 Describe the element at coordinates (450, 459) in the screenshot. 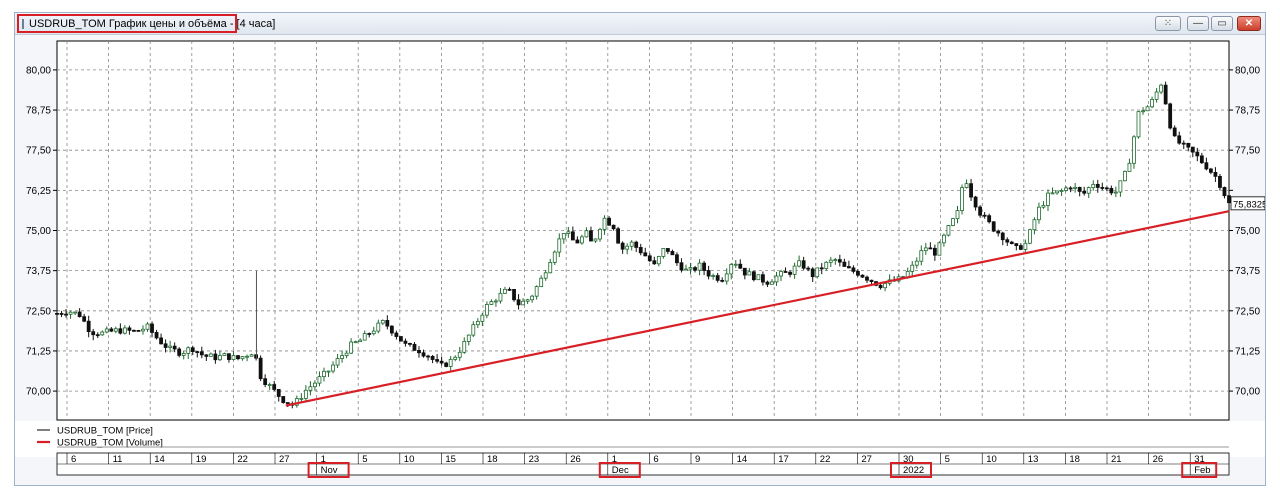

I see `day-tick-label: 15` at that location.